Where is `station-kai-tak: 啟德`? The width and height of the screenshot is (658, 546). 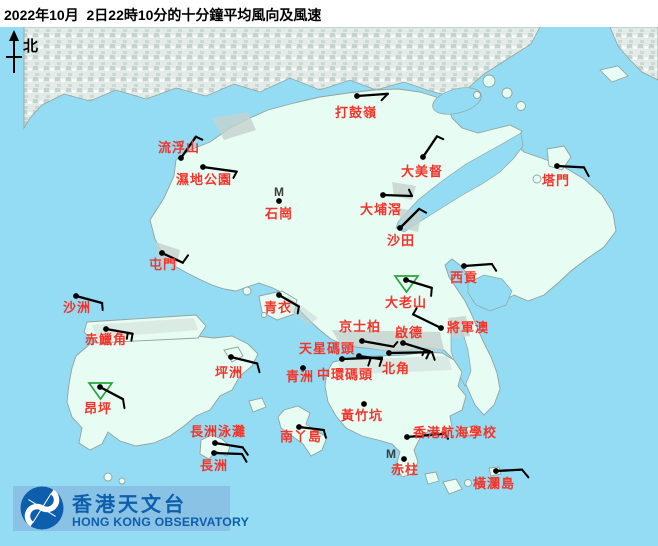 station-kai-tak: 啟德 is located at coordinates (413, 342).